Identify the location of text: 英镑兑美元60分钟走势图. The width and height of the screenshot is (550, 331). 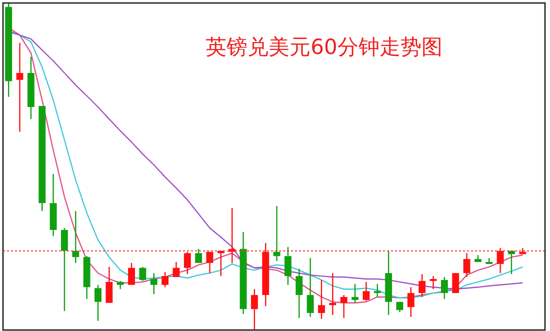
(324, 47).